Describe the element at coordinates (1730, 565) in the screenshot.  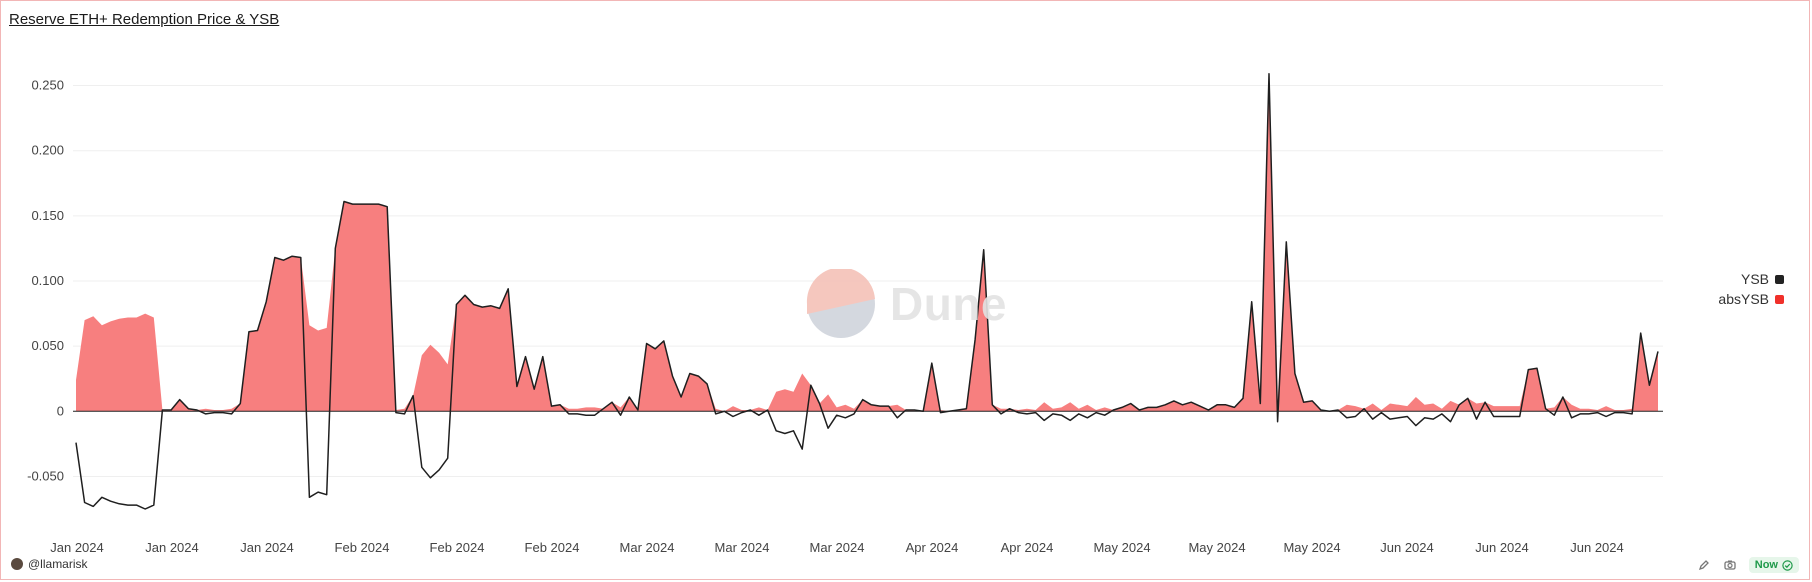
I see `camera-icon` at that location.